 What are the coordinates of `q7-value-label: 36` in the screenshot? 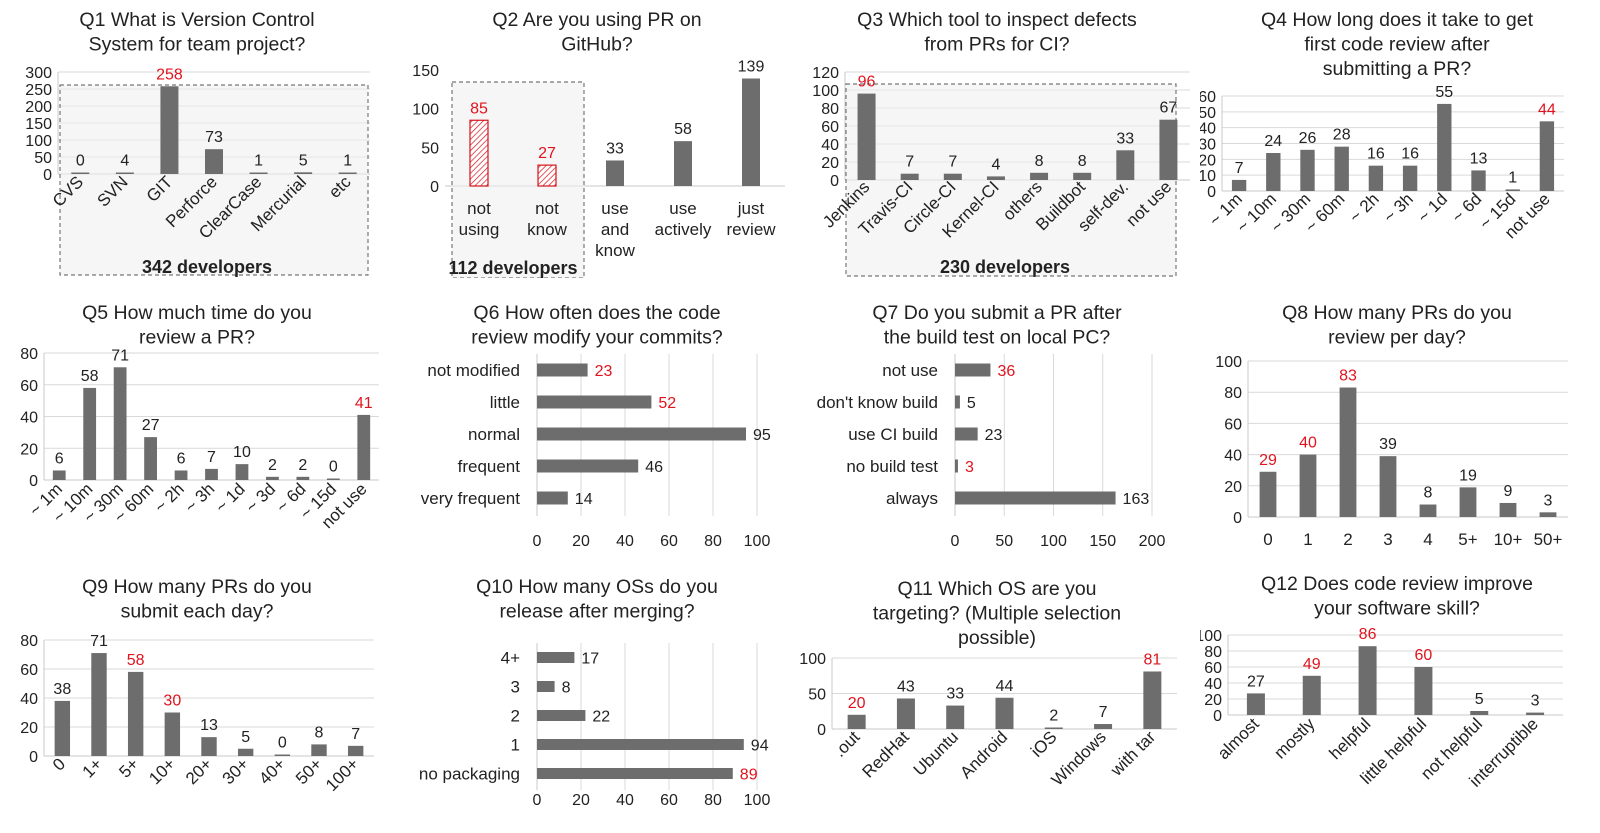 It's located at (1006, 371).